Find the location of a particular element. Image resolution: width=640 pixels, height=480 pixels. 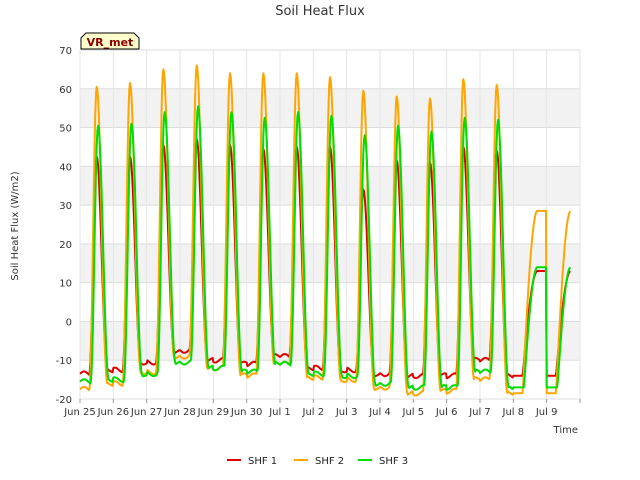

y-tick-label: 20 is located at coordinates (65, 245).